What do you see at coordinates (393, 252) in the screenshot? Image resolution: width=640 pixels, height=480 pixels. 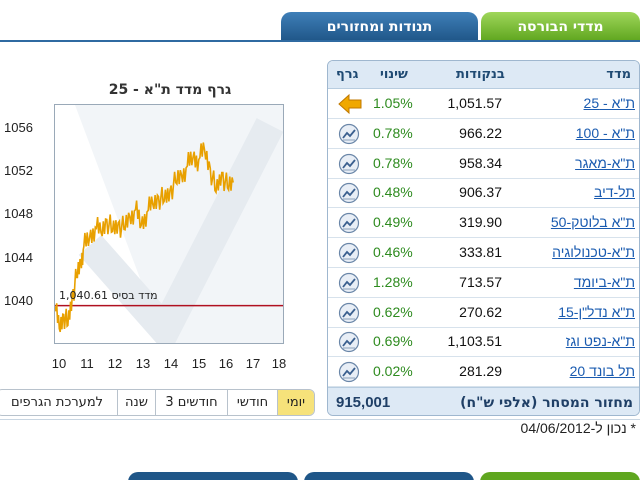 I see `index-change: 0.46%` at bounding box center [393, 252].